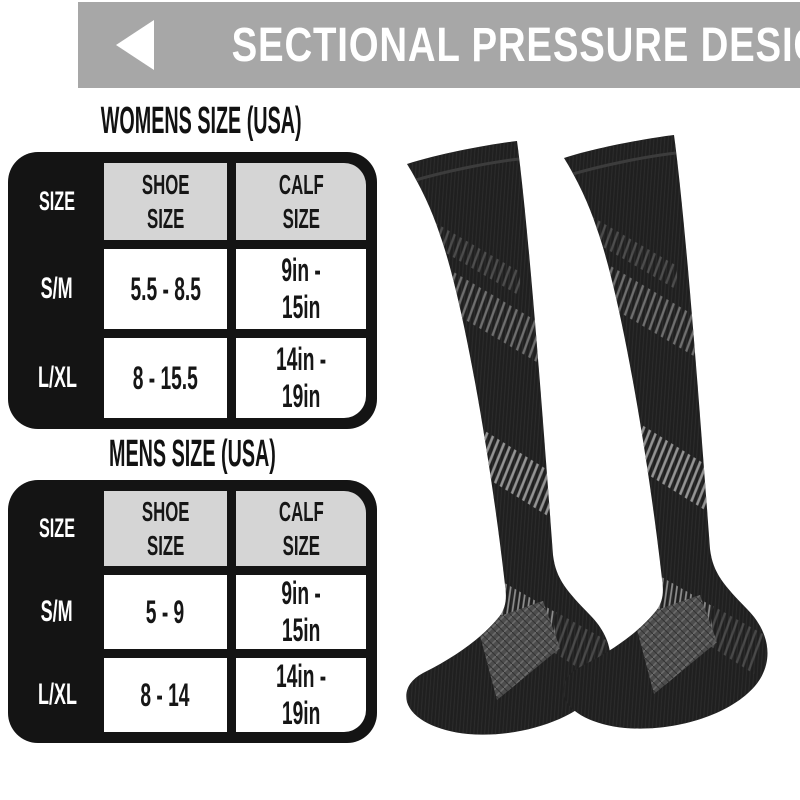  What do you see at coordinates (300, 528) in the screenshot?
I see `mens-header-calf: CALF SIZE` at bounding box center [300, 528].